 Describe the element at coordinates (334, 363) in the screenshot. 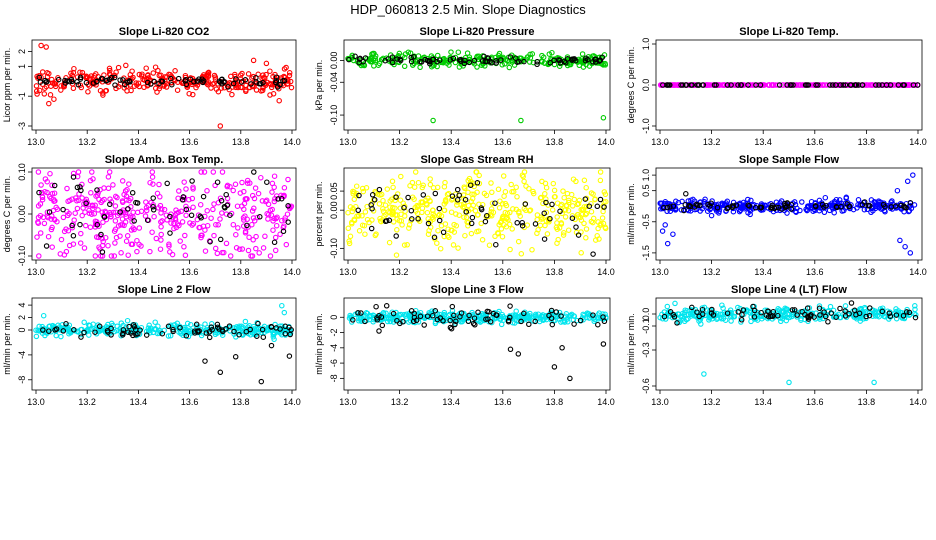

I see `y-tick-label: -6` at that location.